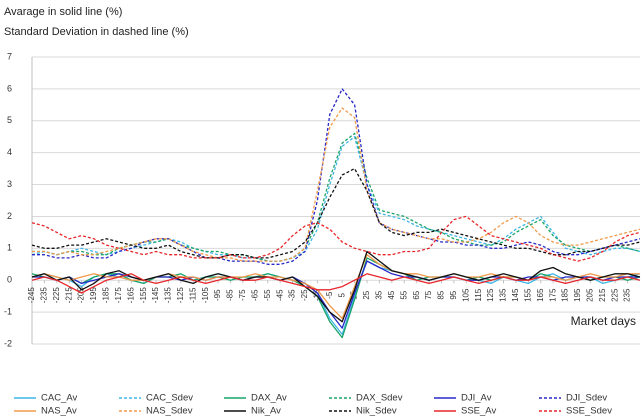 The width and height of the screenshot is (644, 417). I want to click on x-tick-label: -105, so click(205, 295).